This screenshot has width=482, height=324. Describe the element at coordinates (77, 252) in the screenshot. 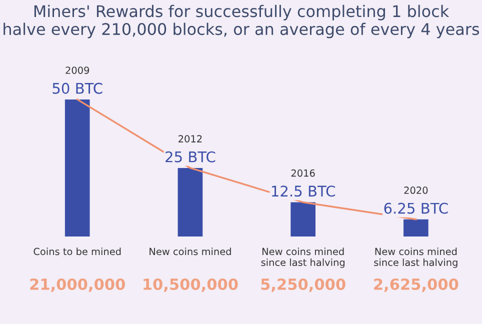

I see `x-tick-label: Coins to be mined` at that location.